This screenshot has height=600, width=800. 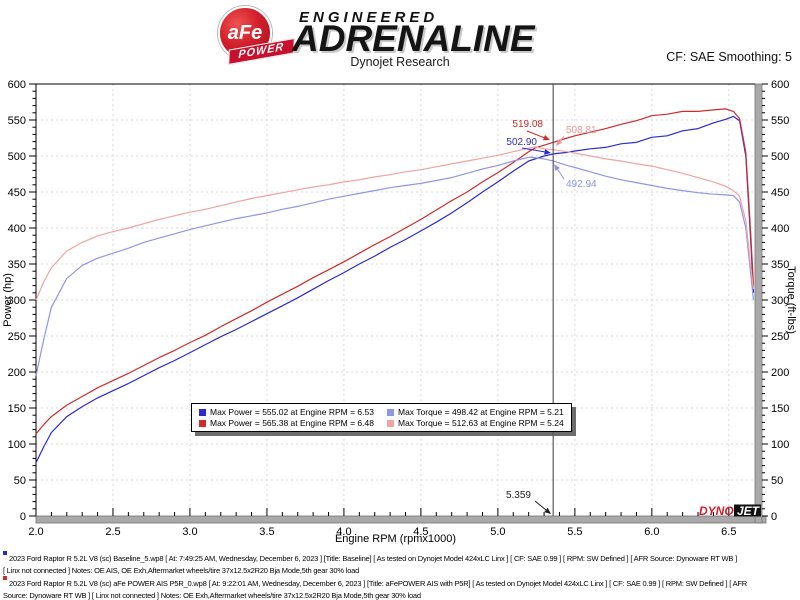 What do you see at coordinates (32, 300) in the screenshot?
I see `left-axis-ticks` at bounding box center [32, 300].